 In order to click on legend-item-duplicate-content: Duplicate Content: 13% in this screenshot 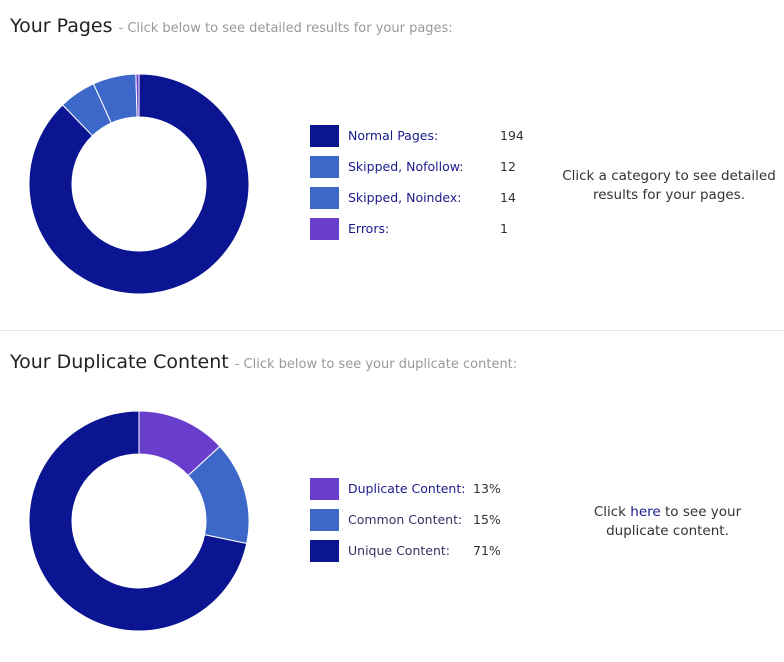, I will do `click(405, 493)`.